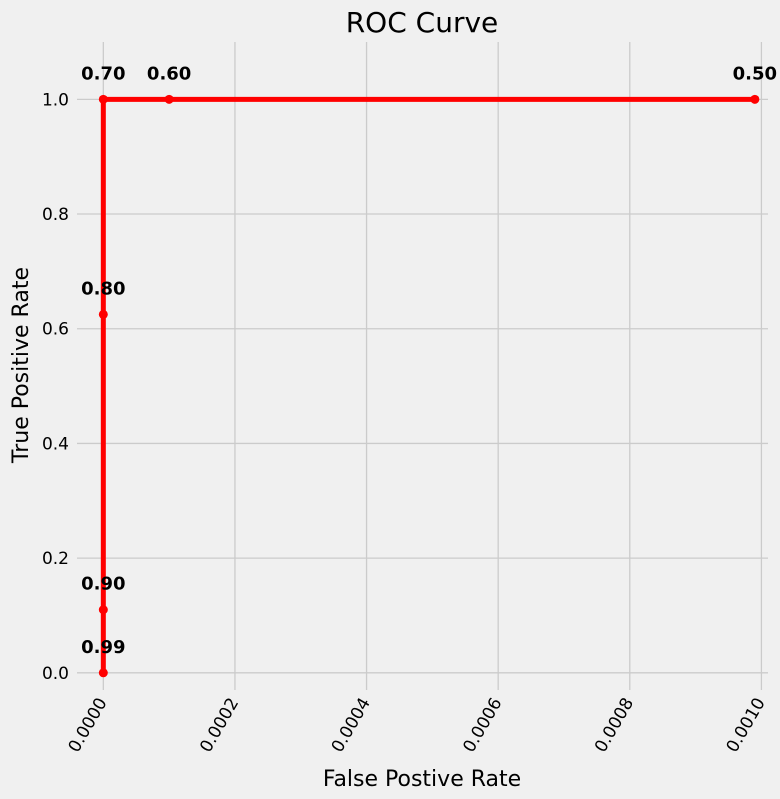  Describe the element at coordinates (169, 73) in the screenshot. I see `threshold-label: 0.60` at that location.